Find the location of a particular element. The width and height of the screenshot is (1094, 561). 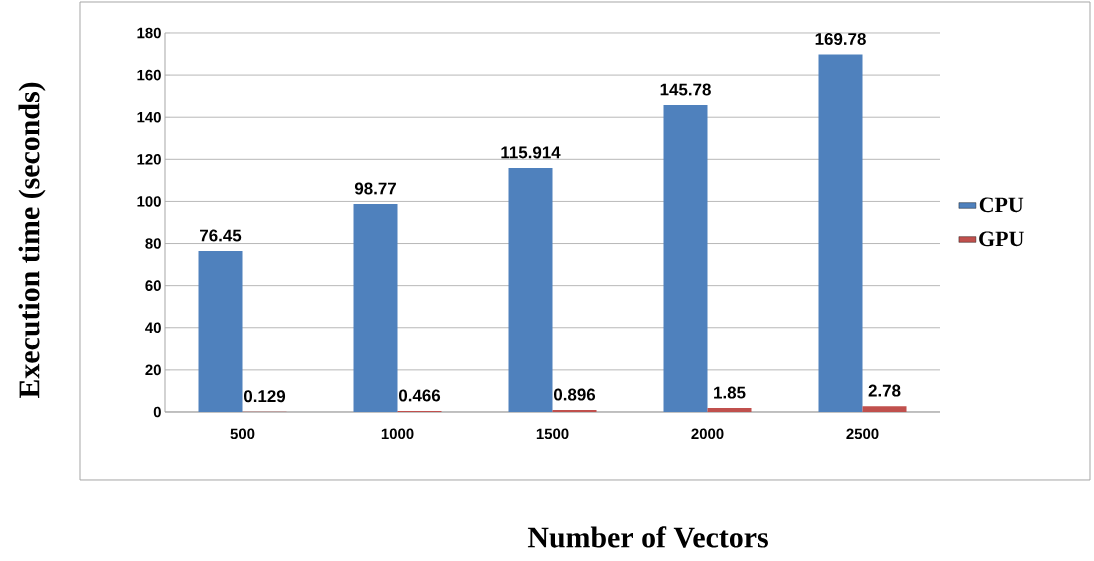

legend-label: GPU is located at coordinates (1001, 239).